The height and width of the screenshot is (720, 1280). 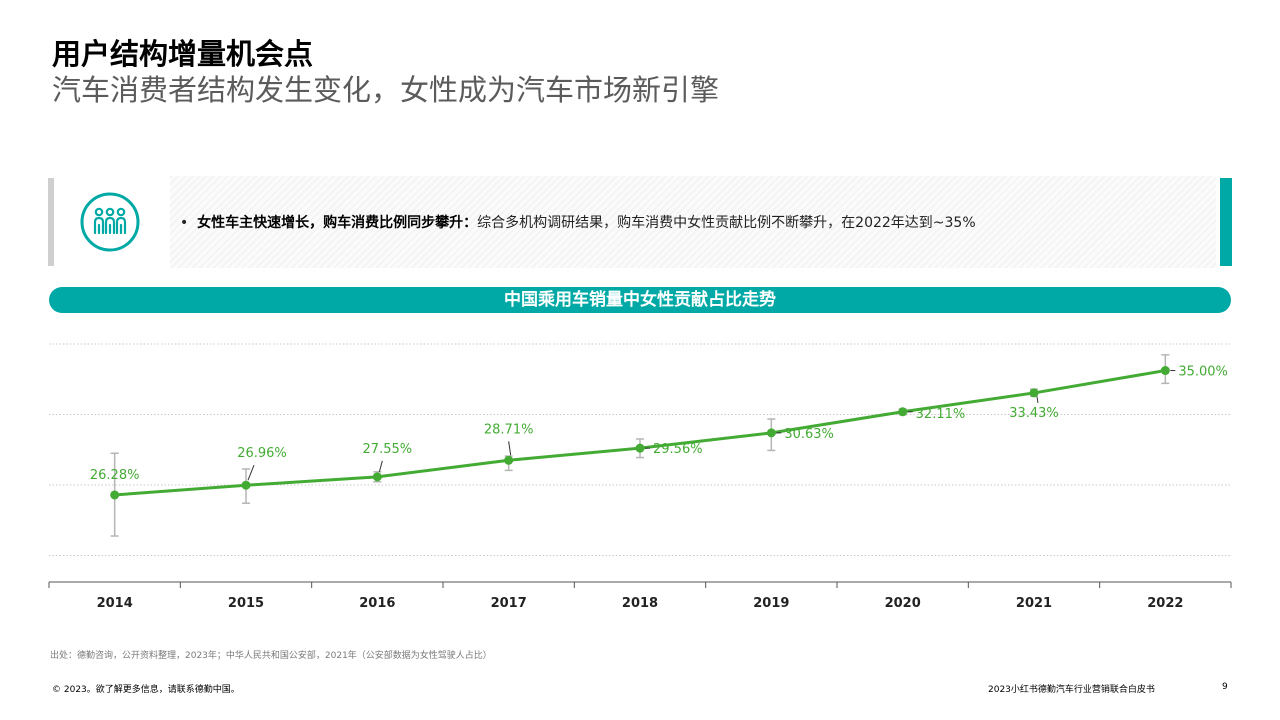 What do you see at coordinates (640, 300) in the screenshot?
I see `chart-title-banner: 中国乘用车销量中女性贡献占比走势` at bounding box center [640, 300].